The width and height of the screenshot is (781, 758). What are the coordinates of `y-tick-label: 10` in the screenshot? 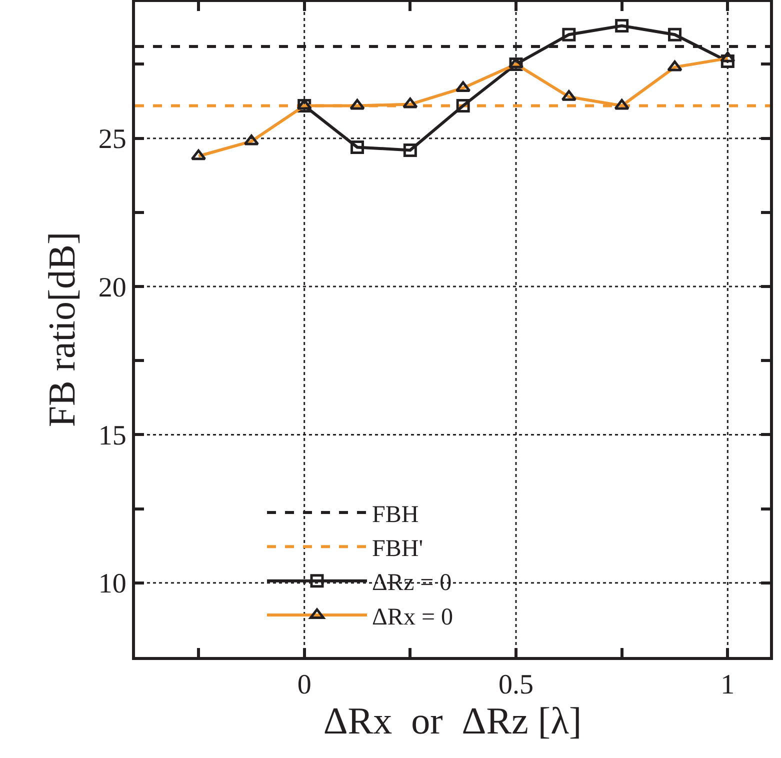 It's located at (112, 584).